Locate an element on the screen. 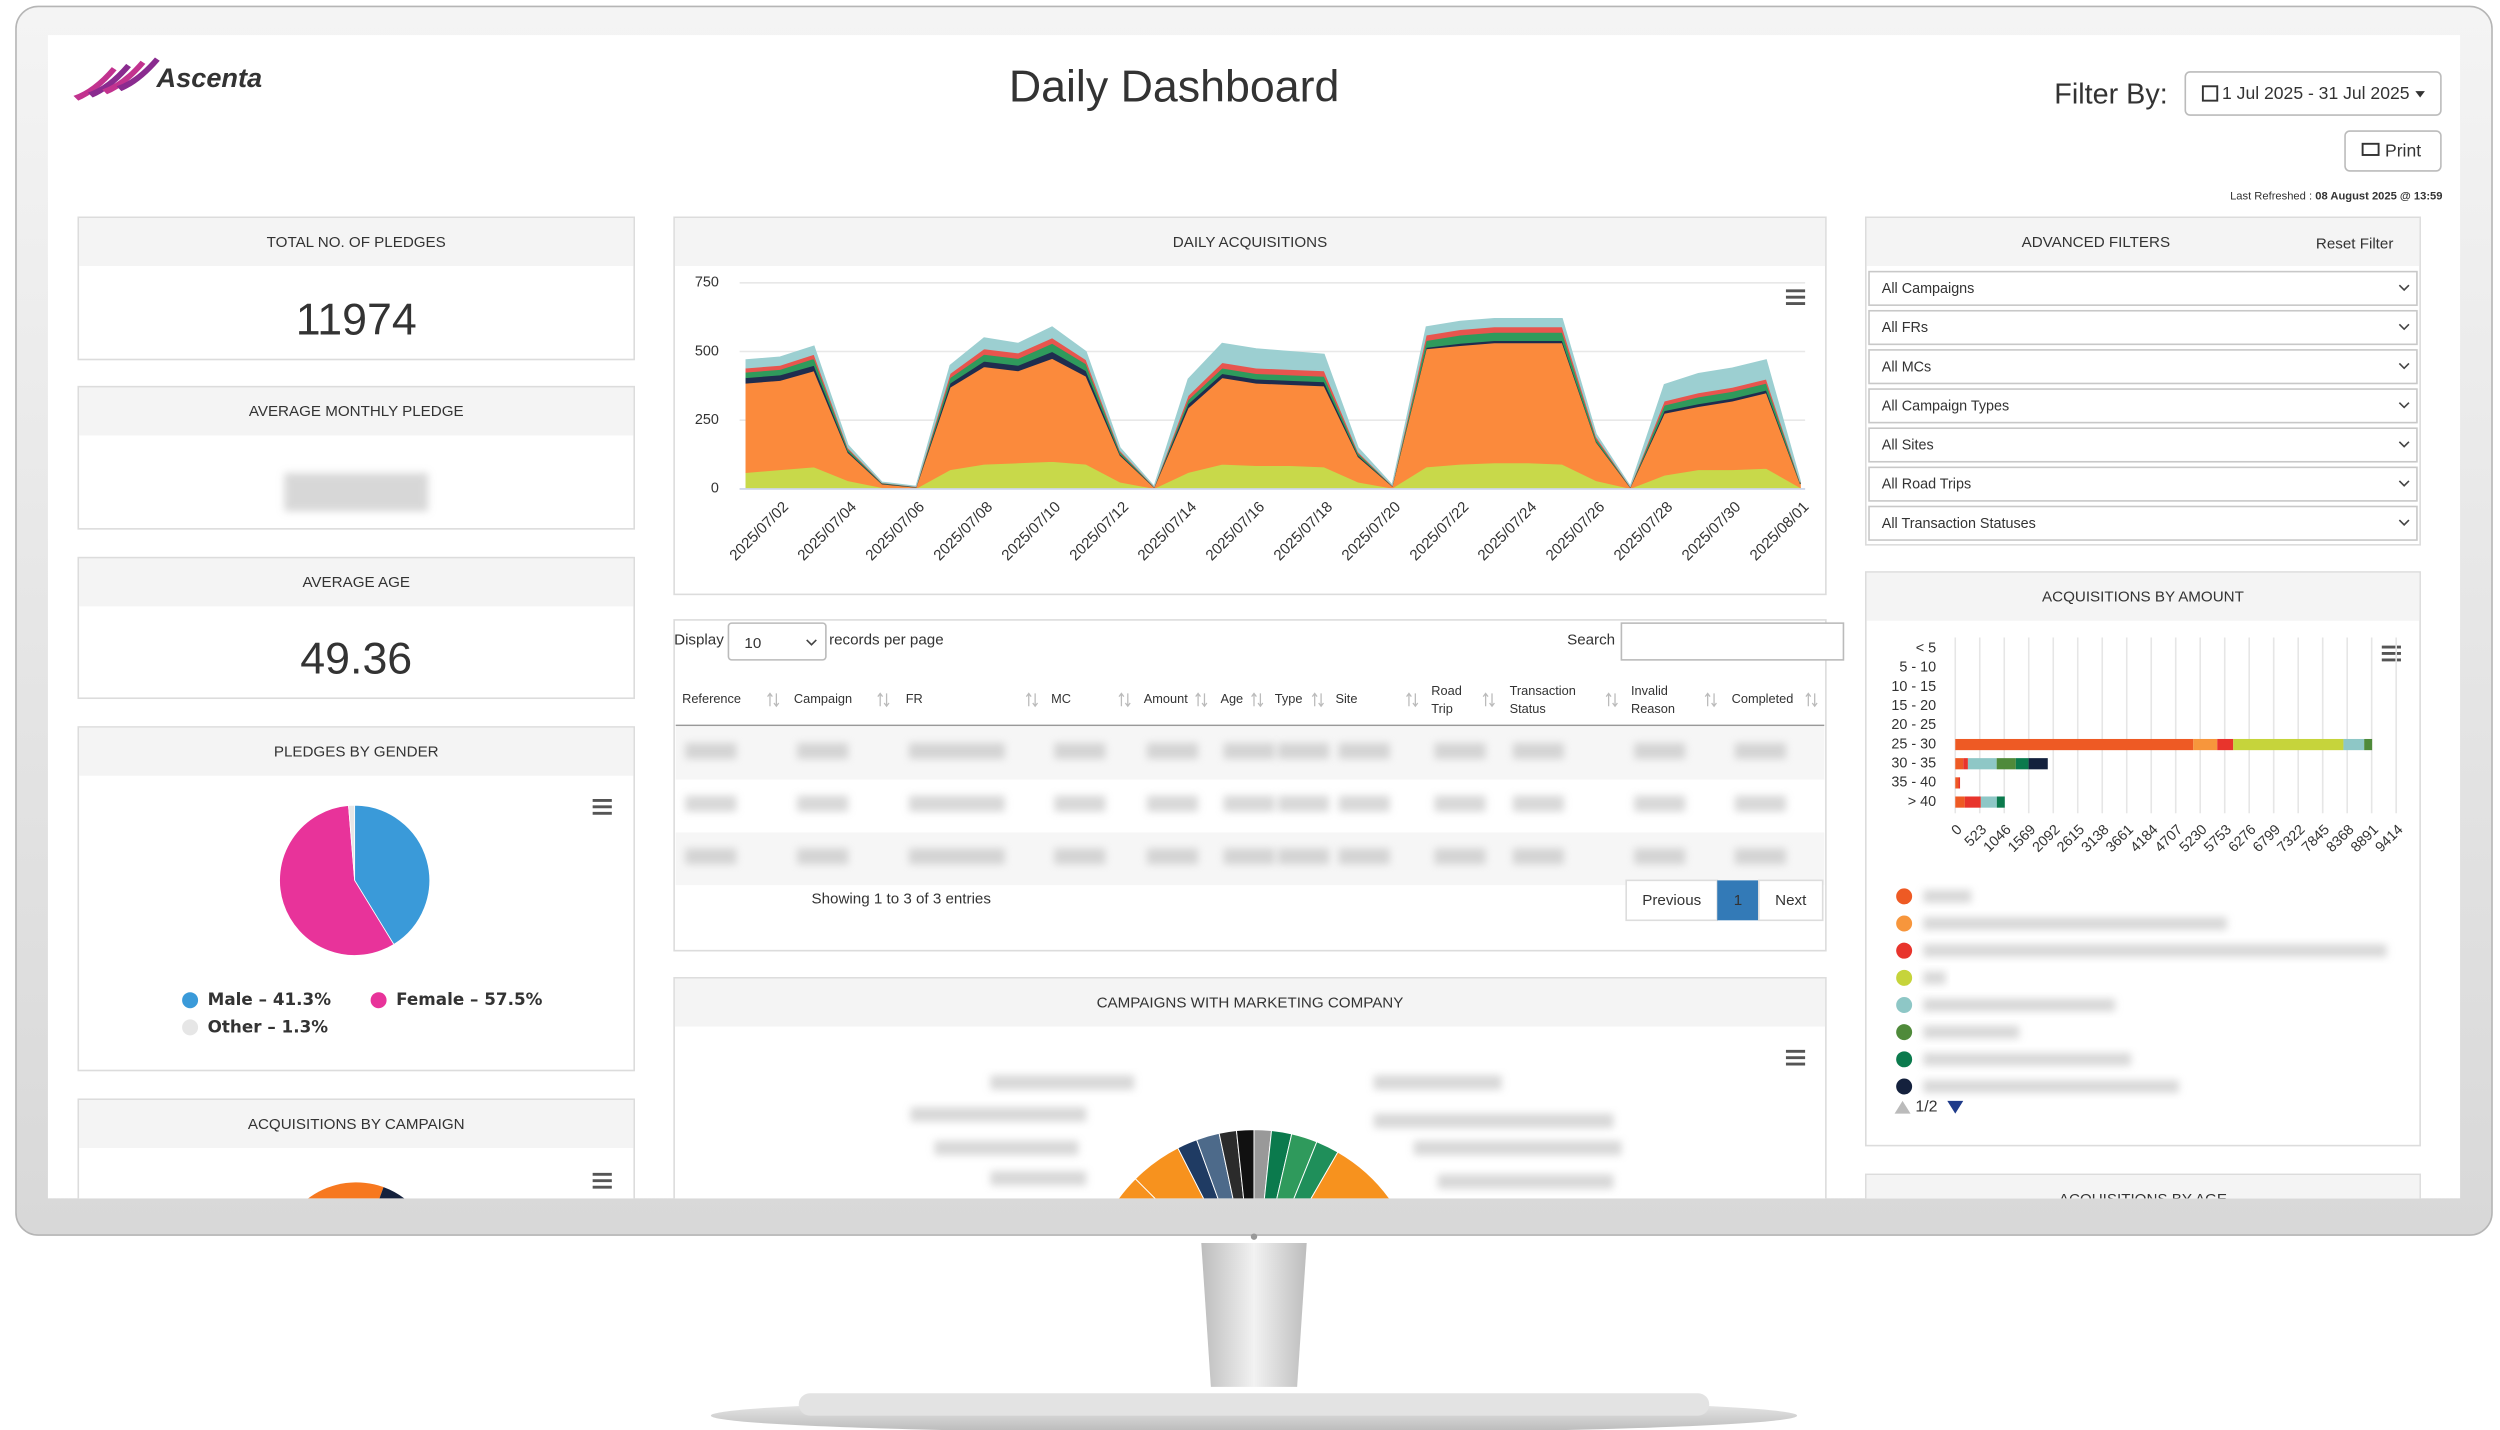  column-header: Completed is located at coordinates (1775, 699).